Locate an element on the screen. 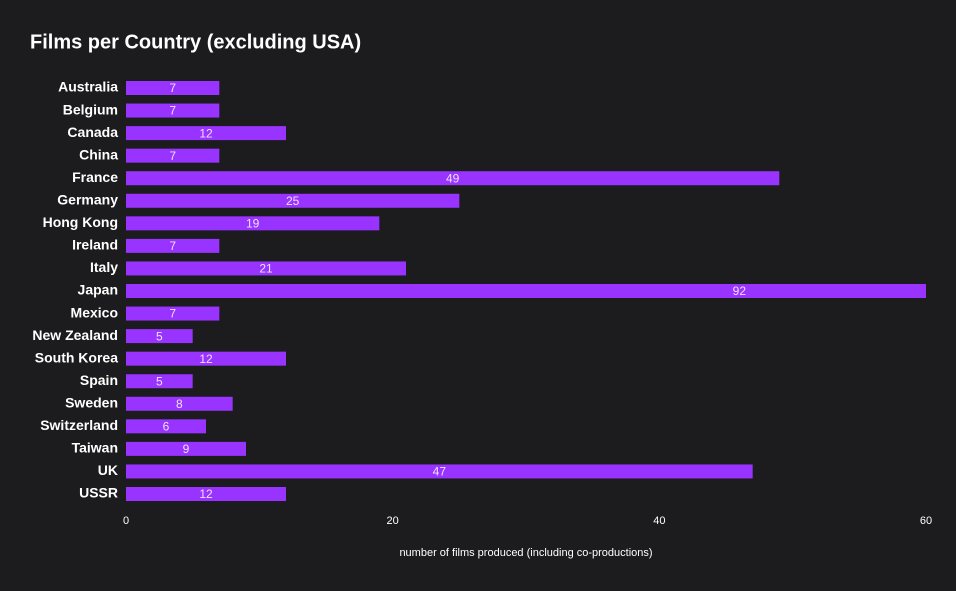  value-label: 47 is located at coordinates (440, 472).